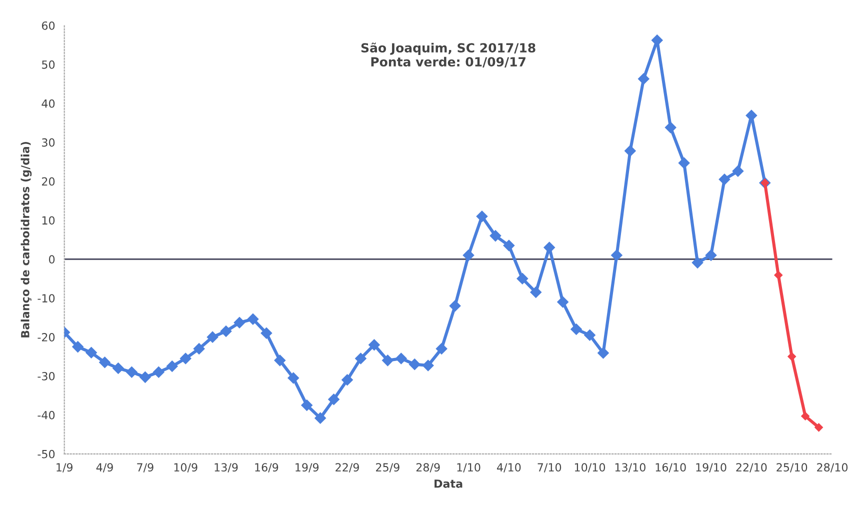 The image size is (858, 510). I want to click on x-tick-label: 13/9, so click(226, 467).